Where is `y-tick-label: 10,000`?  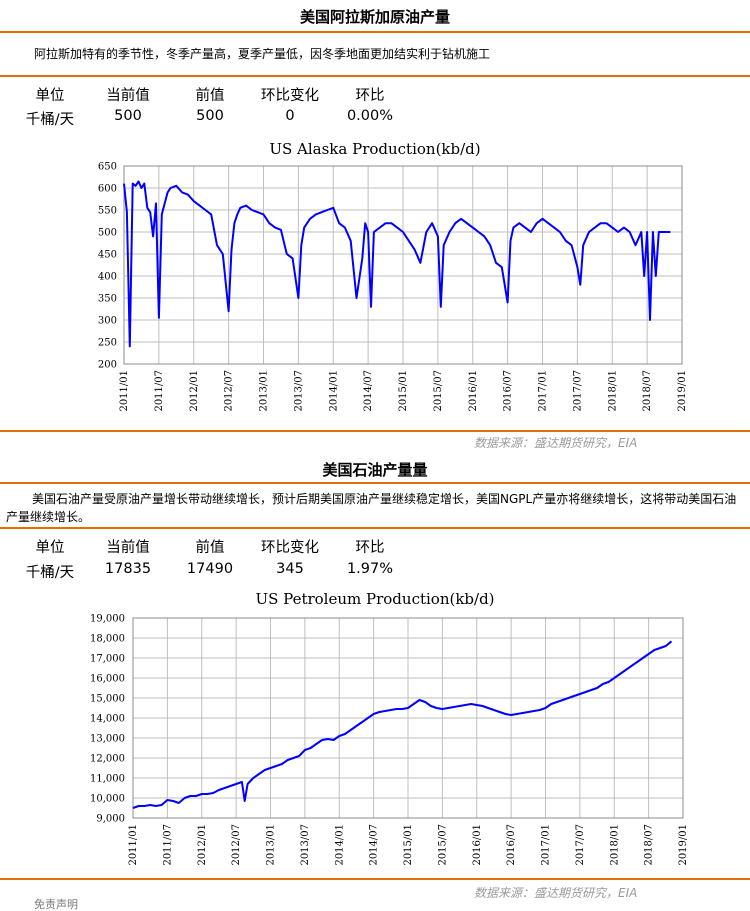 y-tick-label: 10,000 is located at coordinates (107, 799).